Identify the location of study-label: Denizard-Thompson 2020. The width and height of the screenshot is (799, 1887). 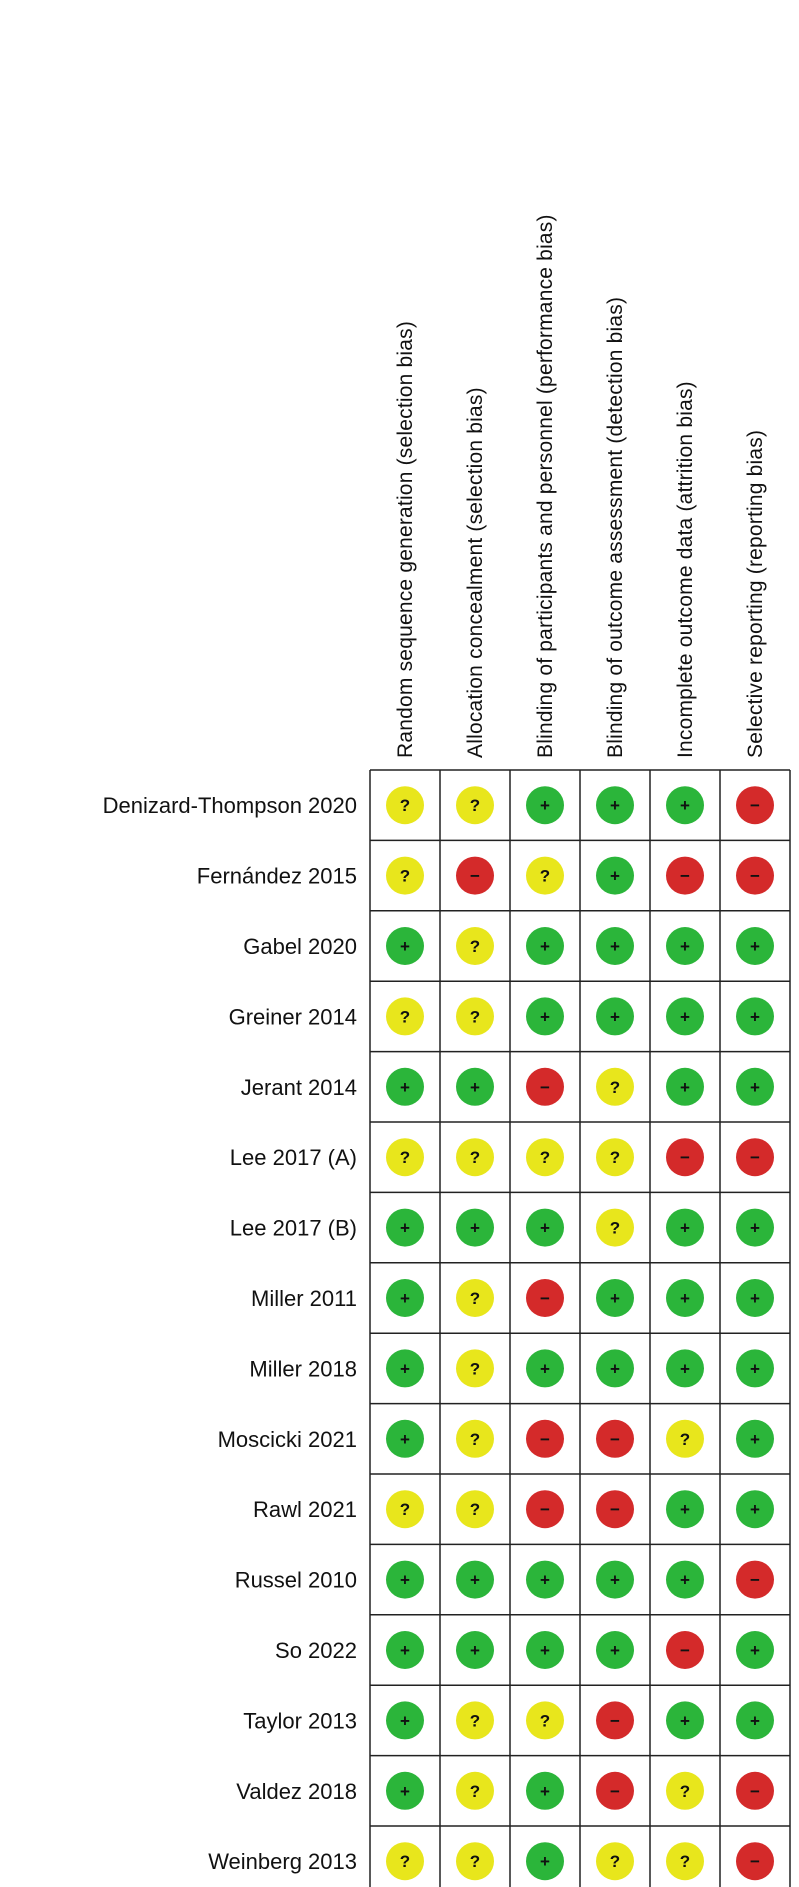
(230, 805).